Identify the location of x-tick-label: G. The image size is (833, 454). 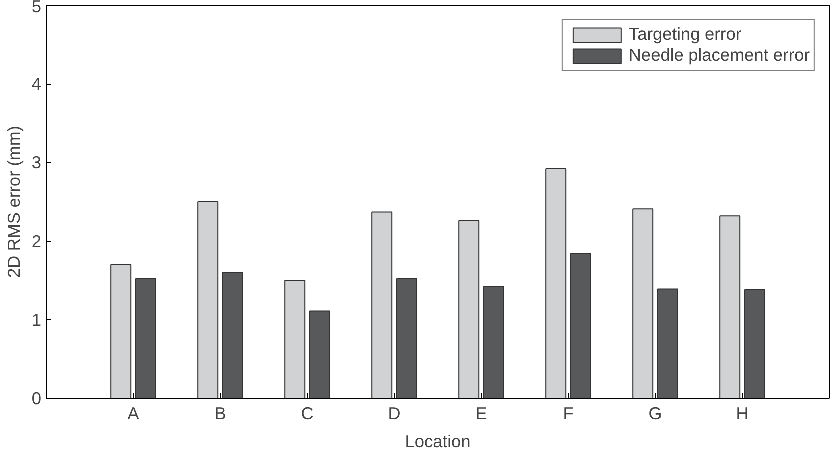
(655, 414).